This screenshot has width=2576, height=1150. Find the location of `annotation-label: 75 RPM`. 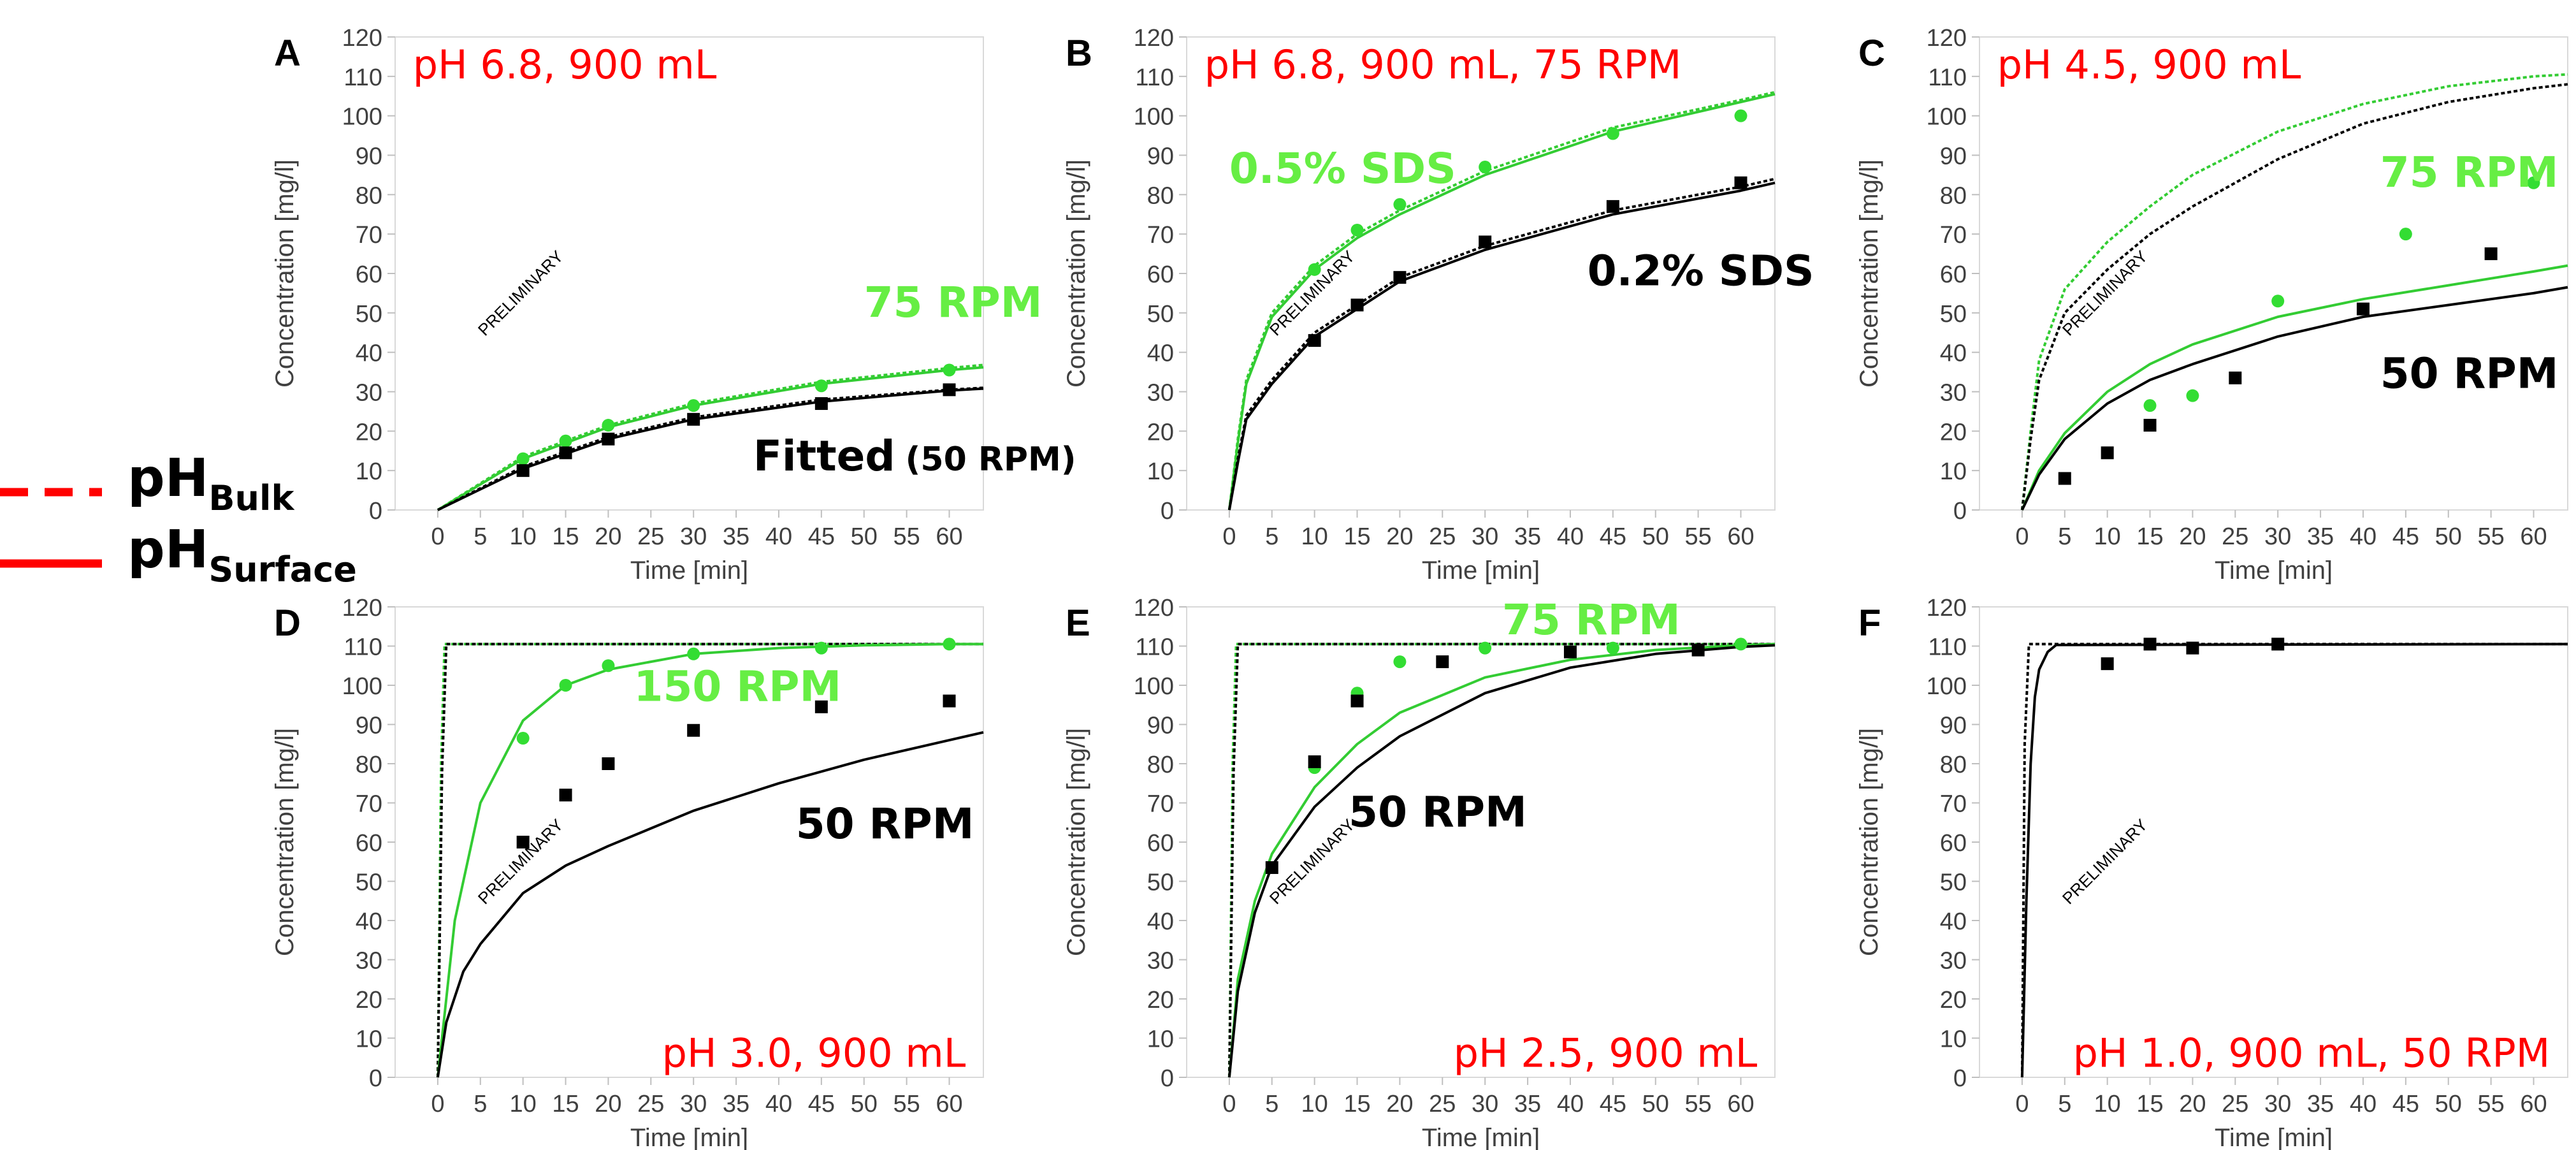

annotation-label: 75 RPM is located at coordinates (1591, 619).